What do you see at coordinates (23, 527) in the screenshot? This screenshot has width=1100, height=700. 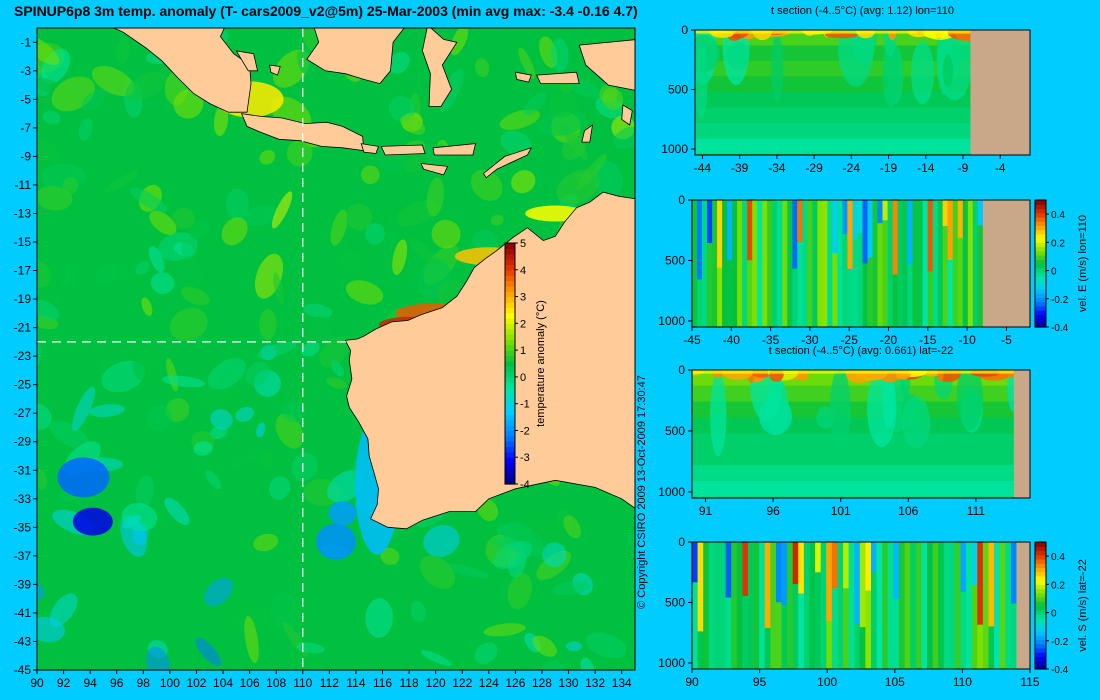 I see `map-y-tick-label: -35` at bounding box center [23, 527].